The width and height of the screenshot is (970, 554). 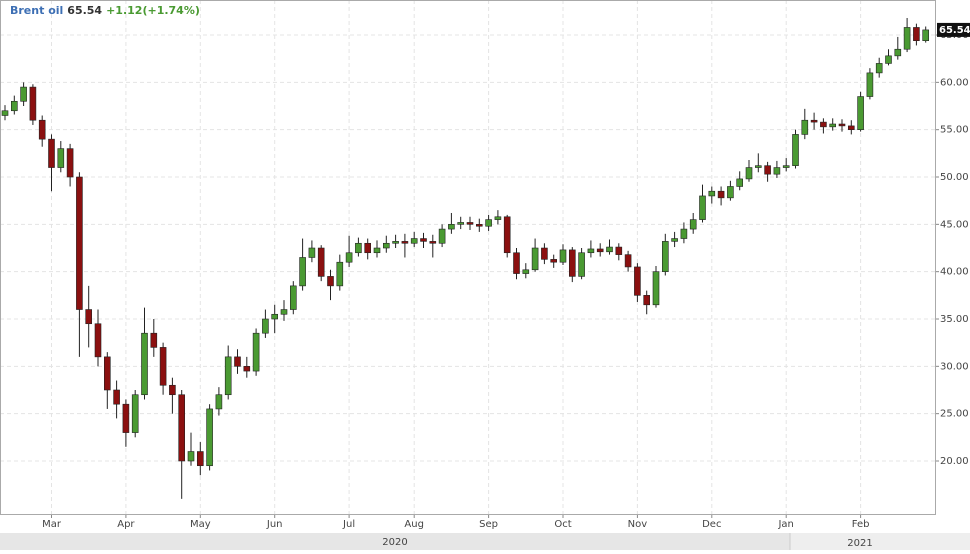 I want to click on x-tick-label: May, so click(x=200, y=524).